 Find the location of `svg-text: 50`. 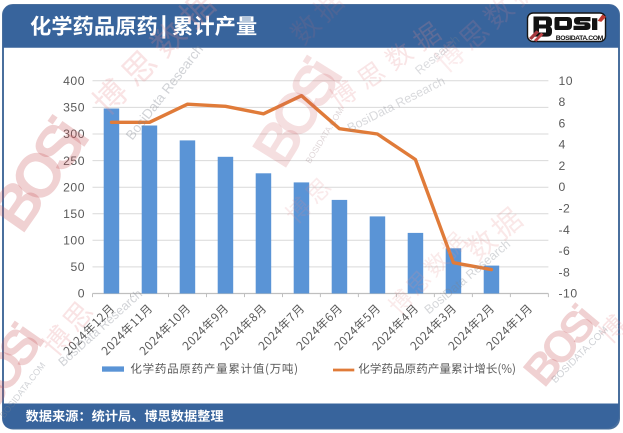

svg-text: 50 is located at coordinates (77, 267).